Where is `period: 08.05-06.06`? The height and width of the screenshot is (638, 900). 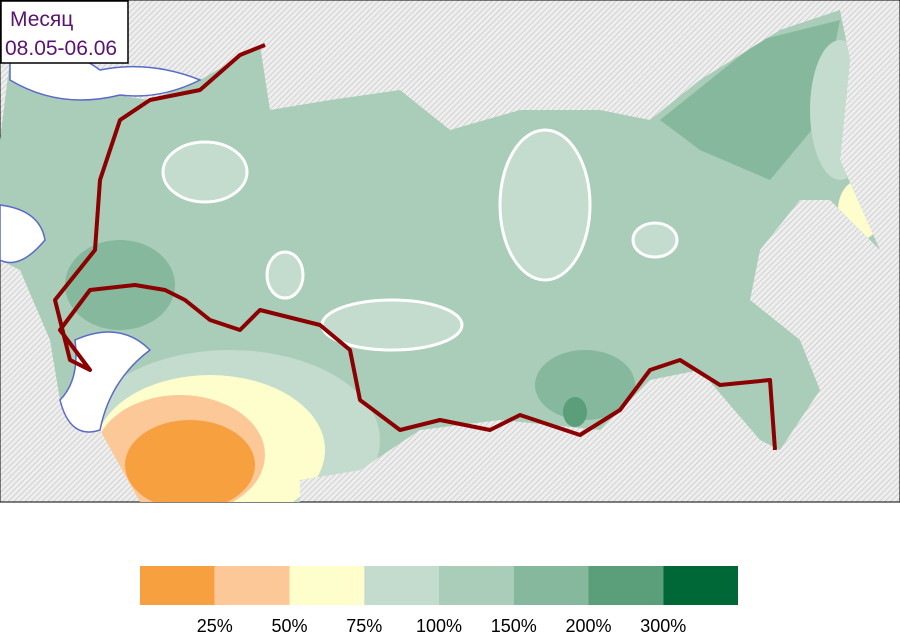
period: 08.05-06.06 is located at coordinates (61, 48).